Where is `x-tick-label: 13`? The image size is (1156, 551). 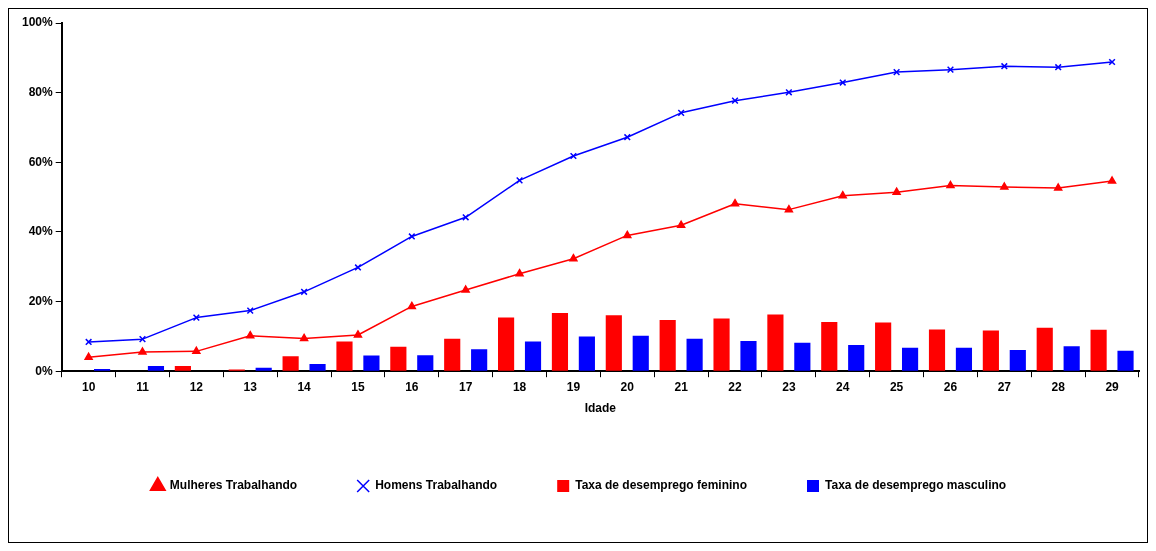
x-tick-label: 13 is located at coordinates (250, 386).